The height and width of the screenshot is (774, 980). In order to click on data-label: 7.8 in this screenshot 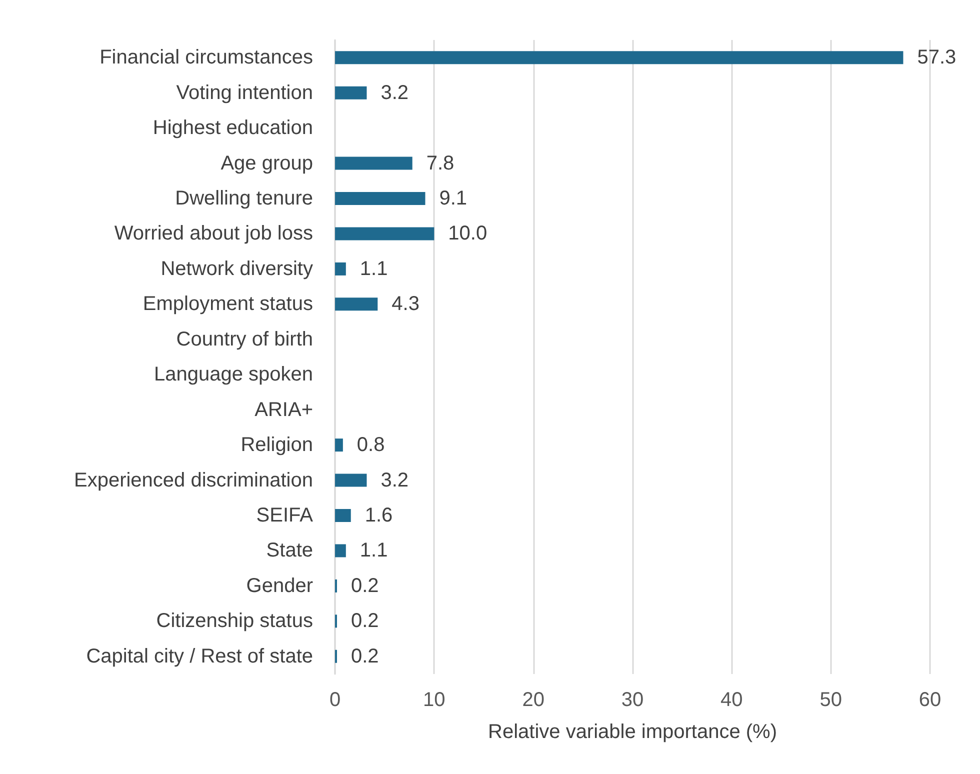, I will do `click(440, 163)`.